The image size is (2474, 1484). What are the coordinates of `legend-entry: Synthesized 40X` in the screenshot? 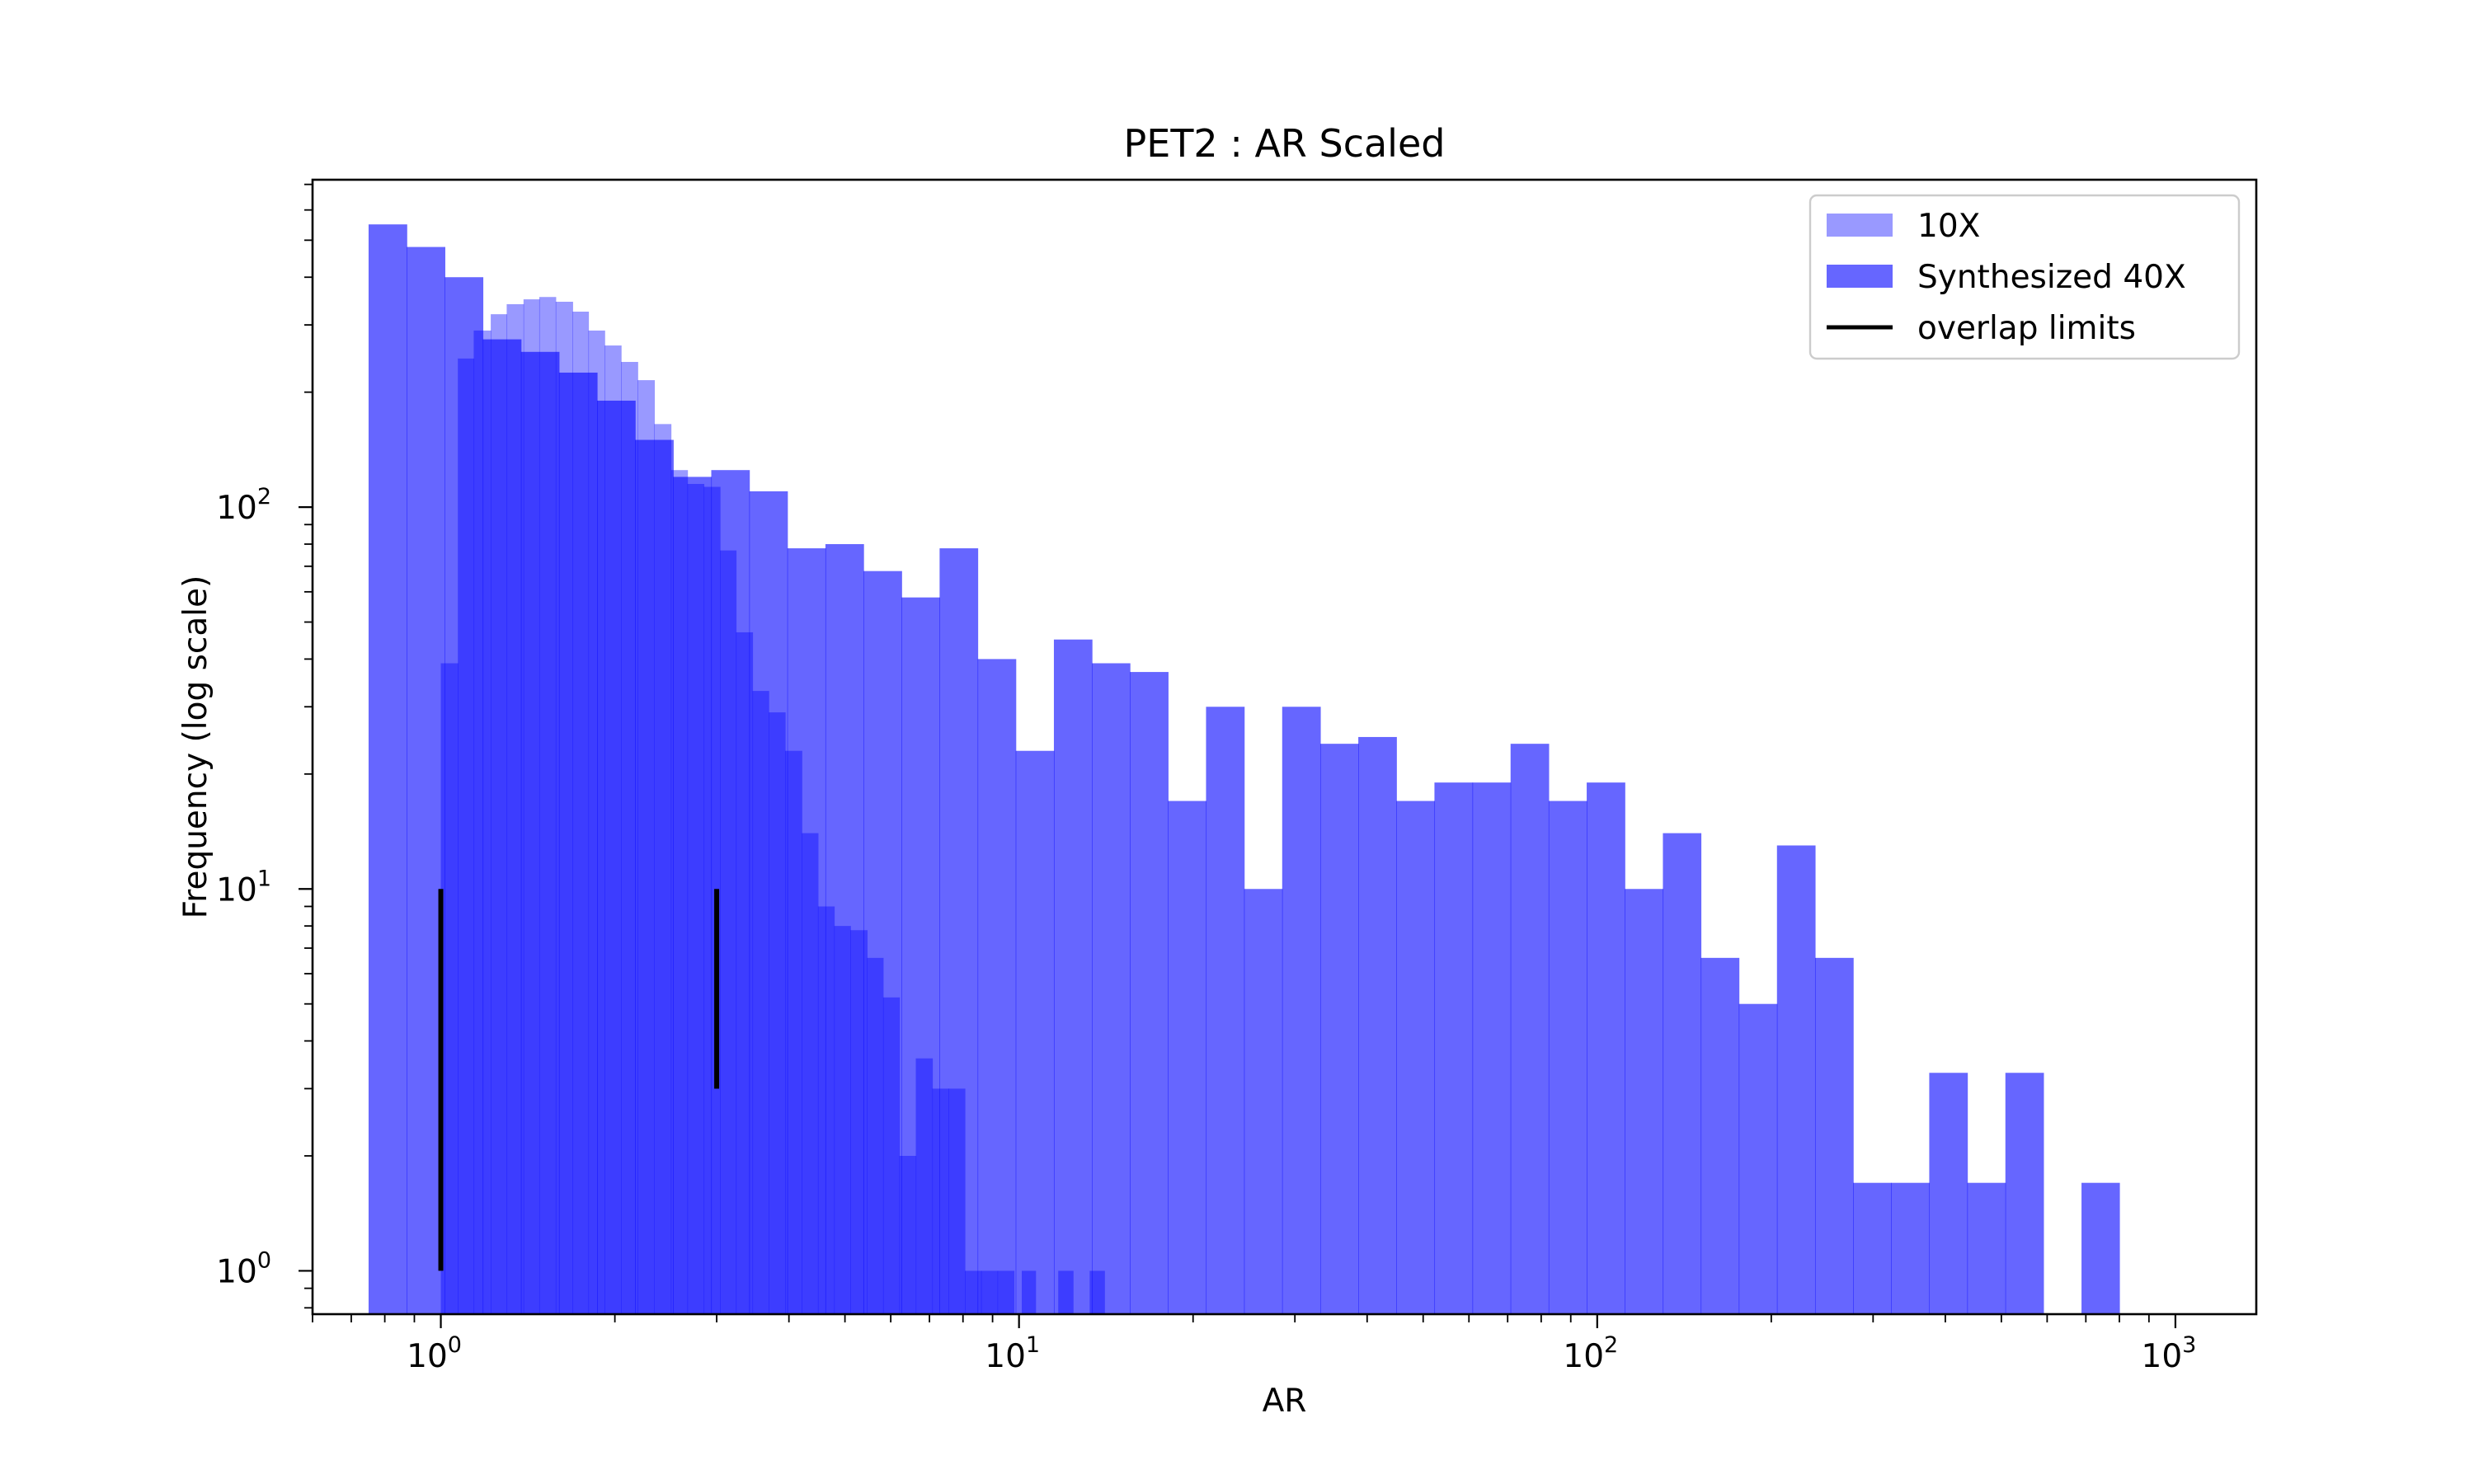 It's located at (2006, 277).